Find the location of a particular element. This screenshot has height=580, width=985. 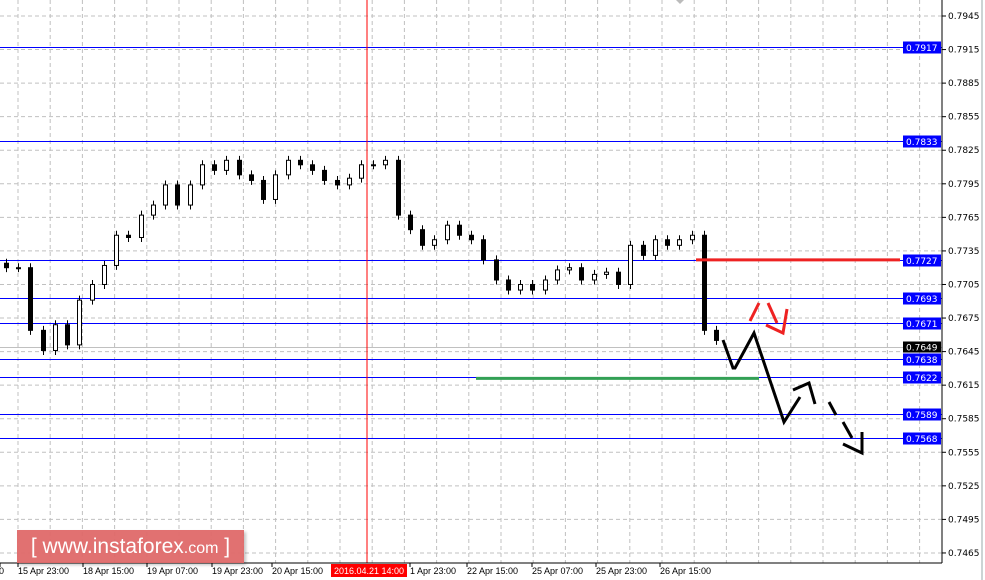

price-tick-label: 0.7555 is located at coordinates (964, 453).